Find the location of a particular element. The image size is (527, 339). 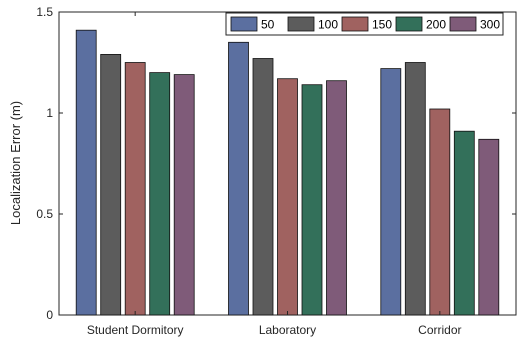

legend-label: 200 is located at coordinates (436, 25).